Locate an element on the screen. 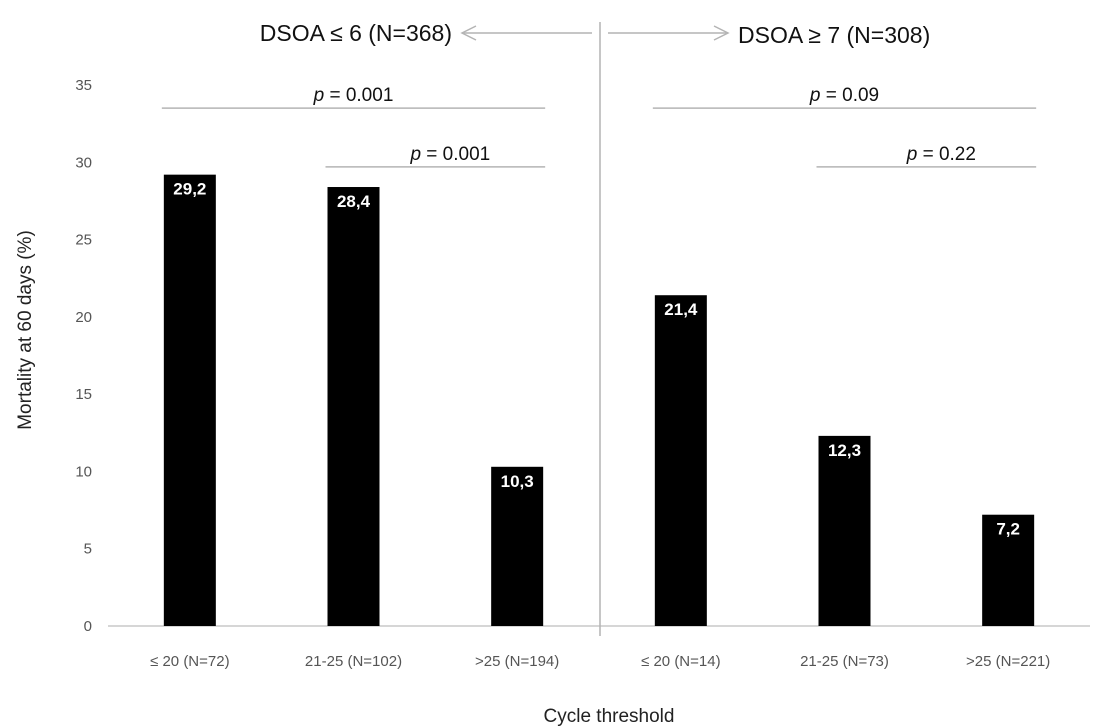 Image resolution: width=1107 pixels, height=728 pixels. x-tick-label: 21-25 (N=102) is located at coordinates (353, 661).